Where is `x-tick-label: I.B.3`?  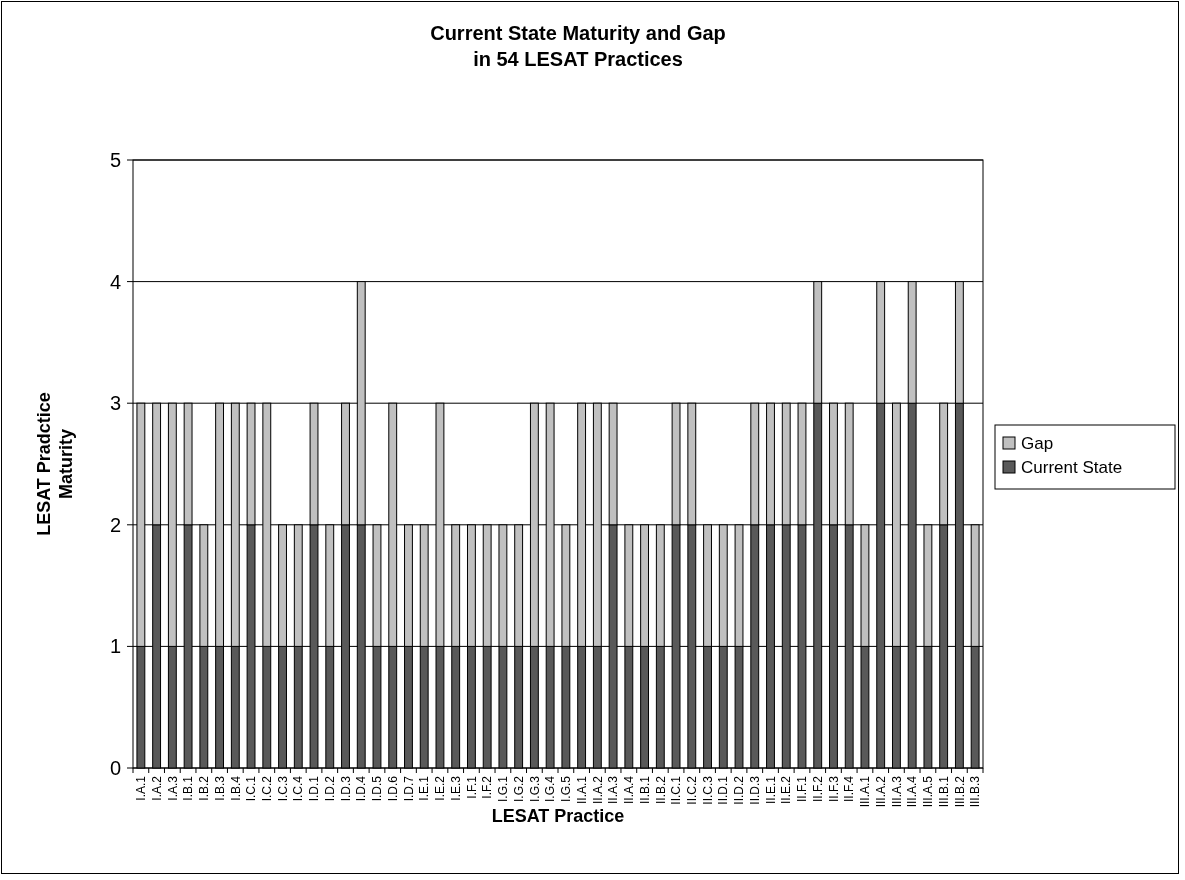
x-tick-label: I.B.3 is located at coordinates (219, 788).